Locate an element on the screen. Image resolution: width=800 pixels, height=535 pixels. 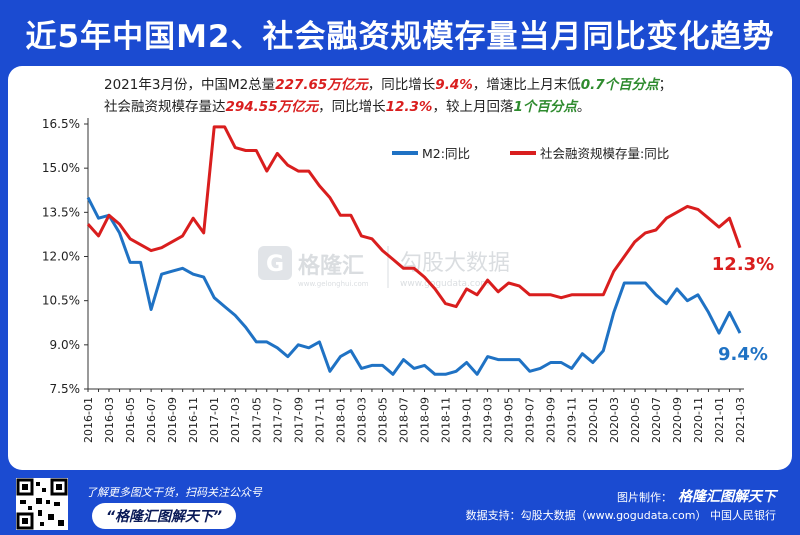
x-tick-label: 2021-03 is located at coordinates (740, 420).